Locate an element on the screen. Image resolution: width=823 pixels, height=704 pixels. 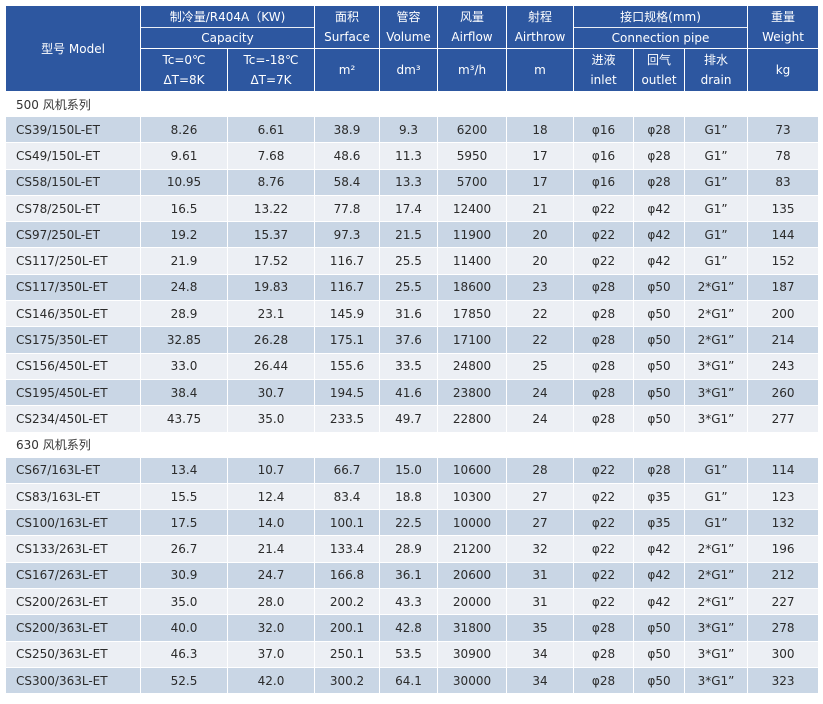
volume-cell: 33.5 is located at coordinates (409, 366).